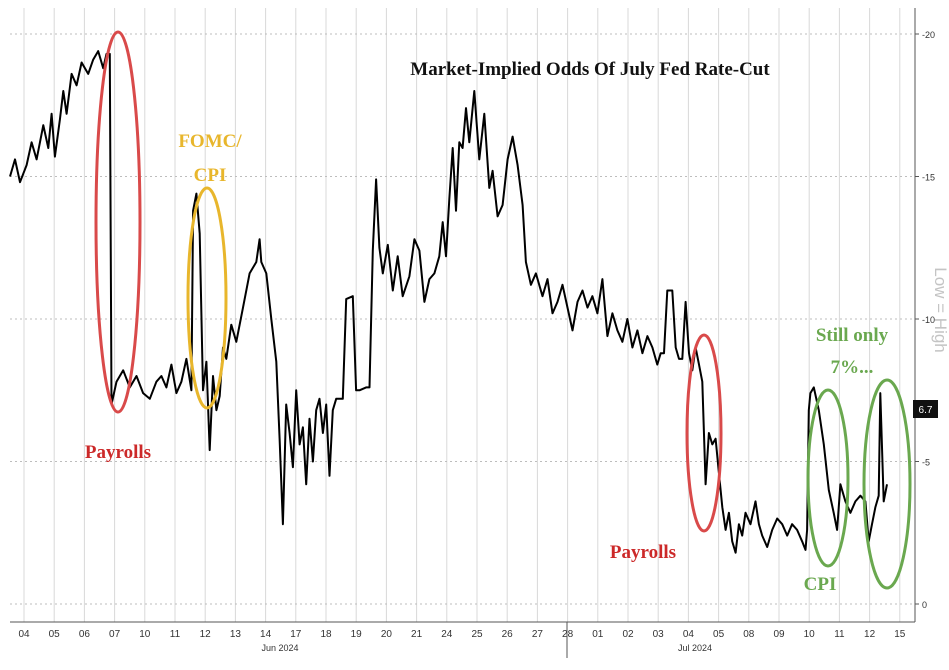 The image size is (949, 670). Describe the element at coordinates (357, 634) in the screenshot. I see `x-tick-label: 19` at that location.